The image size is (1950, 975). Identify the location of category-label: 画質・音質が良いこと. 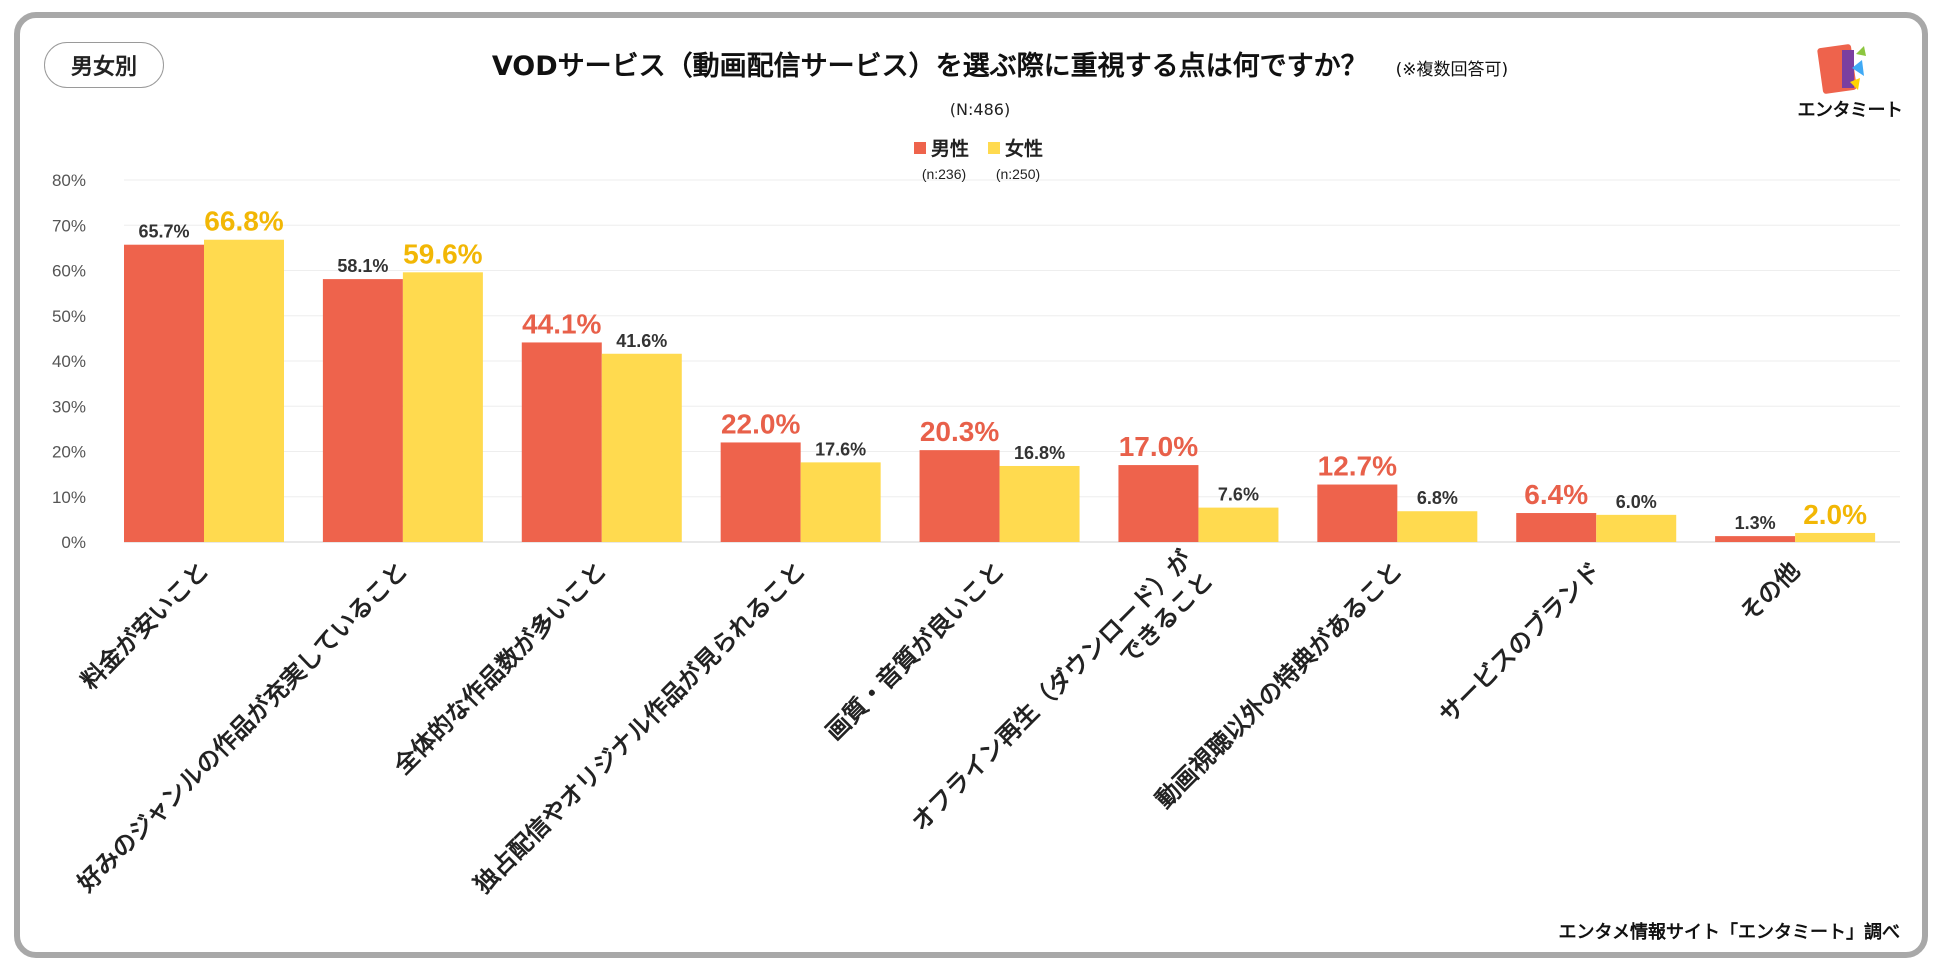
(915, 651).